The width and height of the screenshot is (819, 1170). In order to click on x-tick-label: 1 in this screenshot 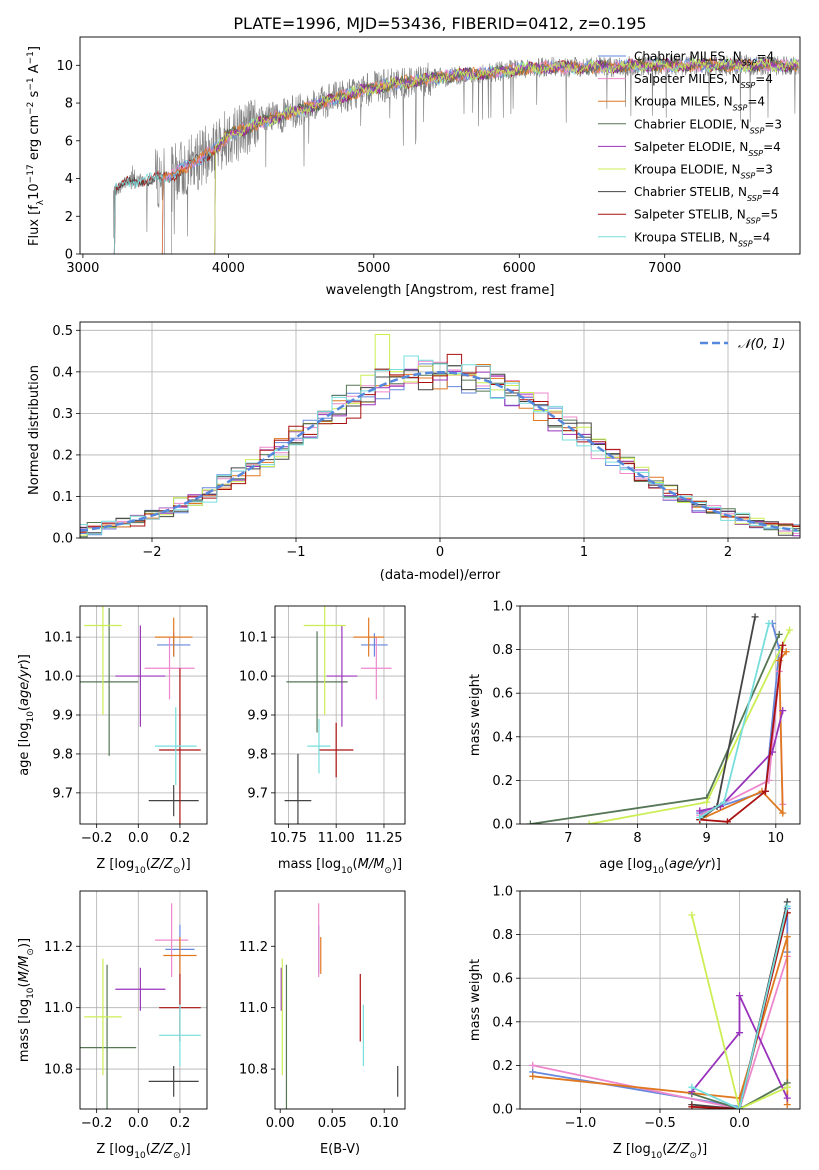, I will do `click(584, 552)`.